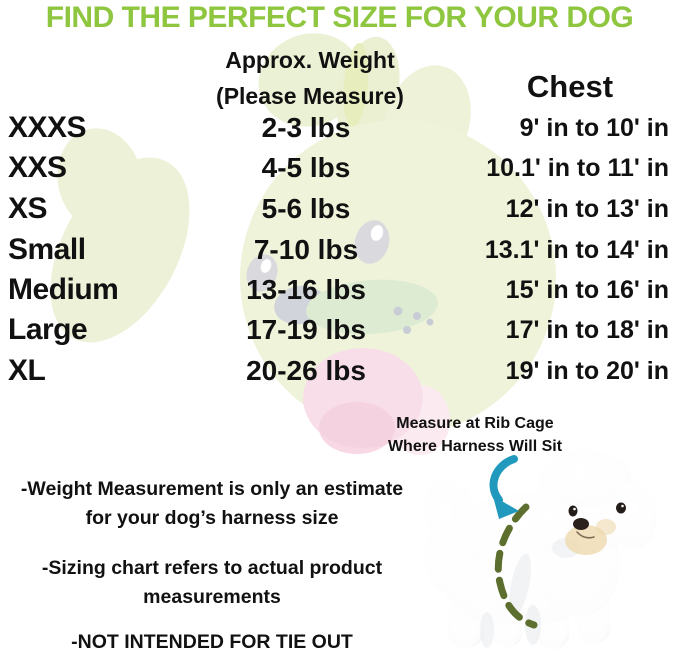  What do you see at coordinates (339, 17) in the screenshot?
I see `page-title: FIND THE PERFECT SIZE FOR YOUR DOG` at bounding box center [339, 17].